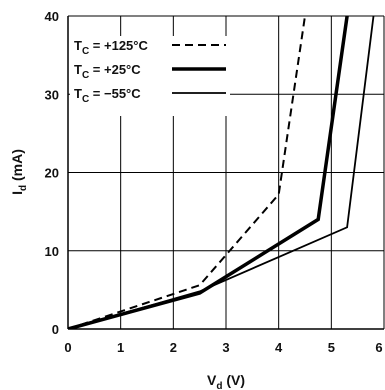 The width and height of the screenshot is (385, 390). Describe the element at coordinates (19, 172) in the screenshot. I see `y-axis-label: Id (mA)` at that location.